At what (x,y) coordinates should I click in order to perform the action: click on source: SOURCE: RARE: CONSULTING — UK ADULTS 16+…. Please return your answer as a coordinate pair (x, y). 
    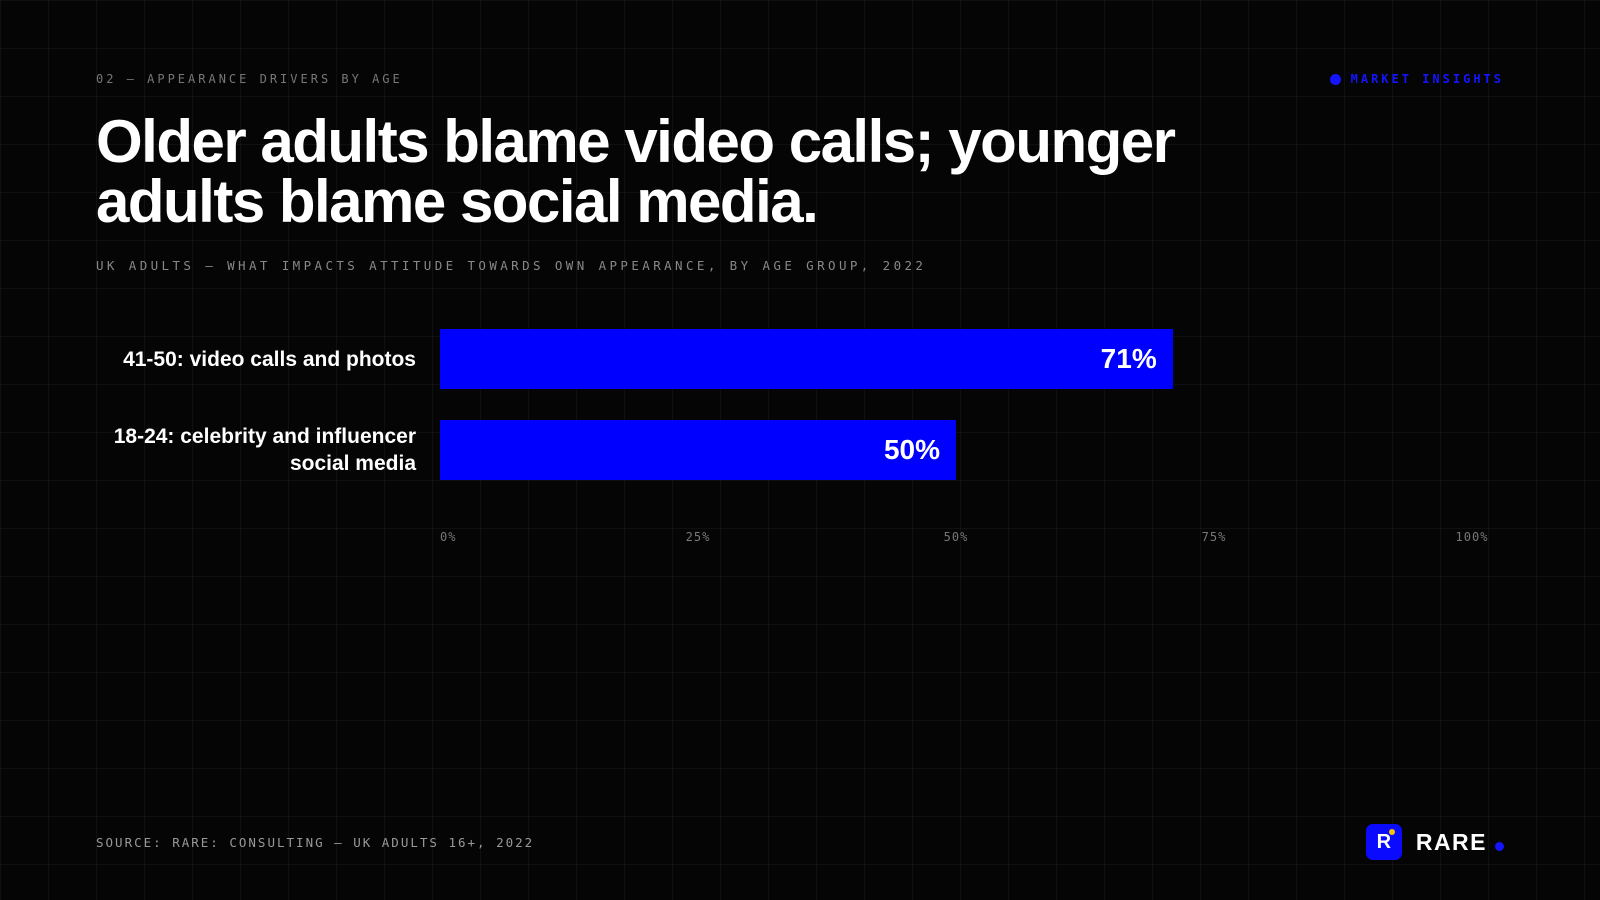
    Looking at the image, I should click on (315, 842).